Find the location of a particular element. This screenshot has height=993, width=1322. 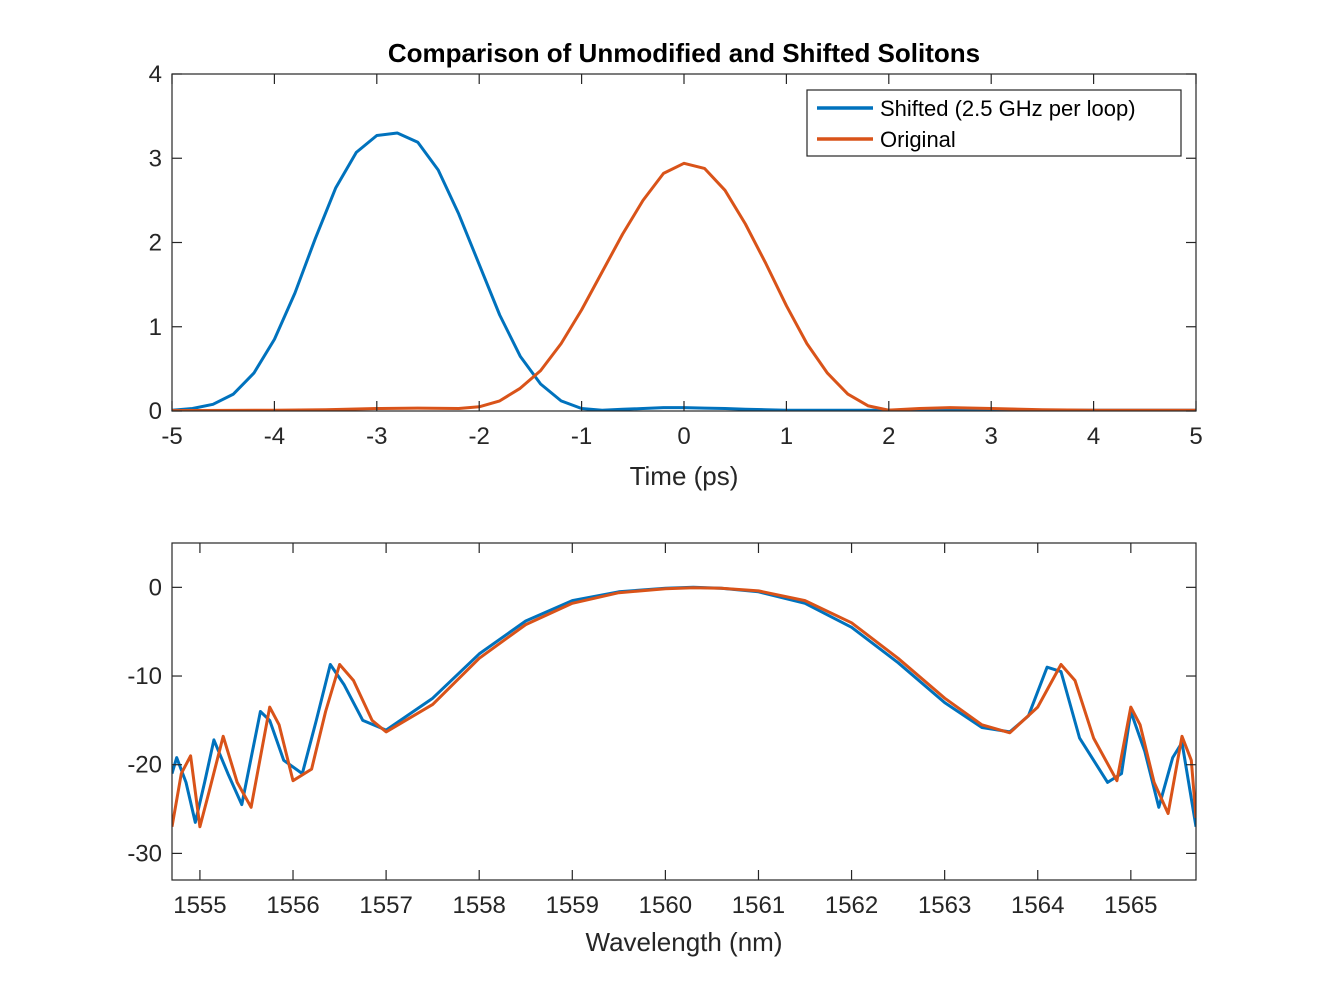

y-tick-label: -20 is located at coordinates (144, 765).